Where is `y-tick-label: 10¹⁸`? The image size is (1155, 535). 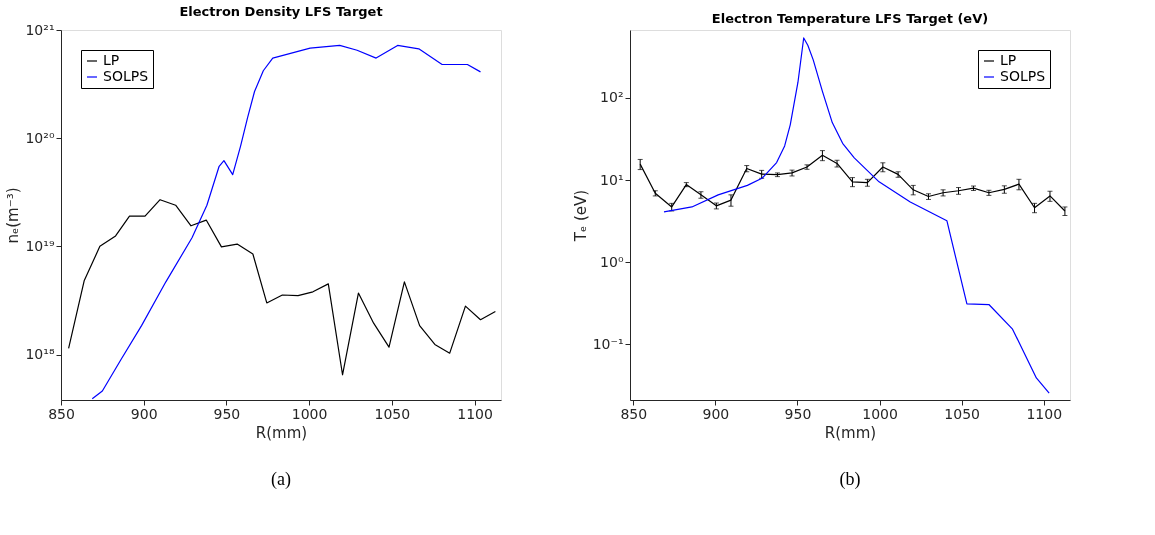
y-tick-label: 10¹⁸ is located at coordinates (40, 354).